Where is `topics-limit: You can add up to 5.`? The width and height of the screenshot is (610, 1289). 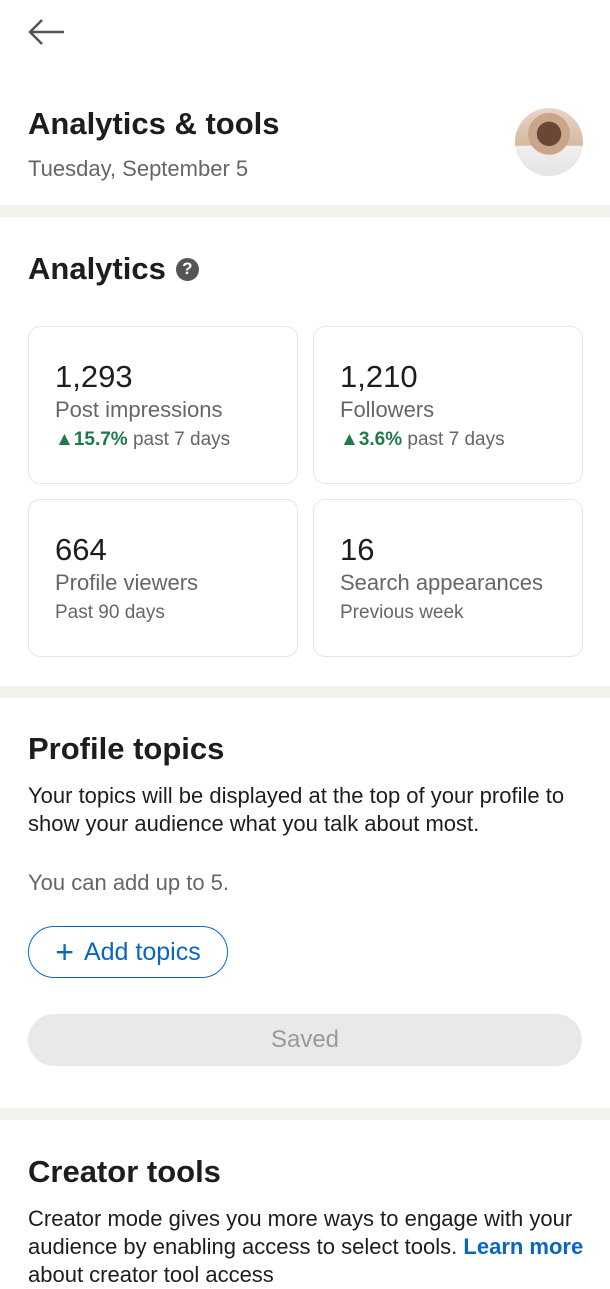
topics-limit: You can add up to 5. is located at coordinates (129, 882).